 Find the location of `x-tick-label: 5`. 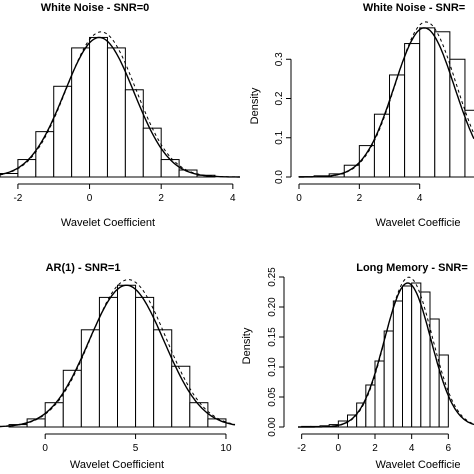

x-tick-label: 5 is located at coordinates (136, 448).